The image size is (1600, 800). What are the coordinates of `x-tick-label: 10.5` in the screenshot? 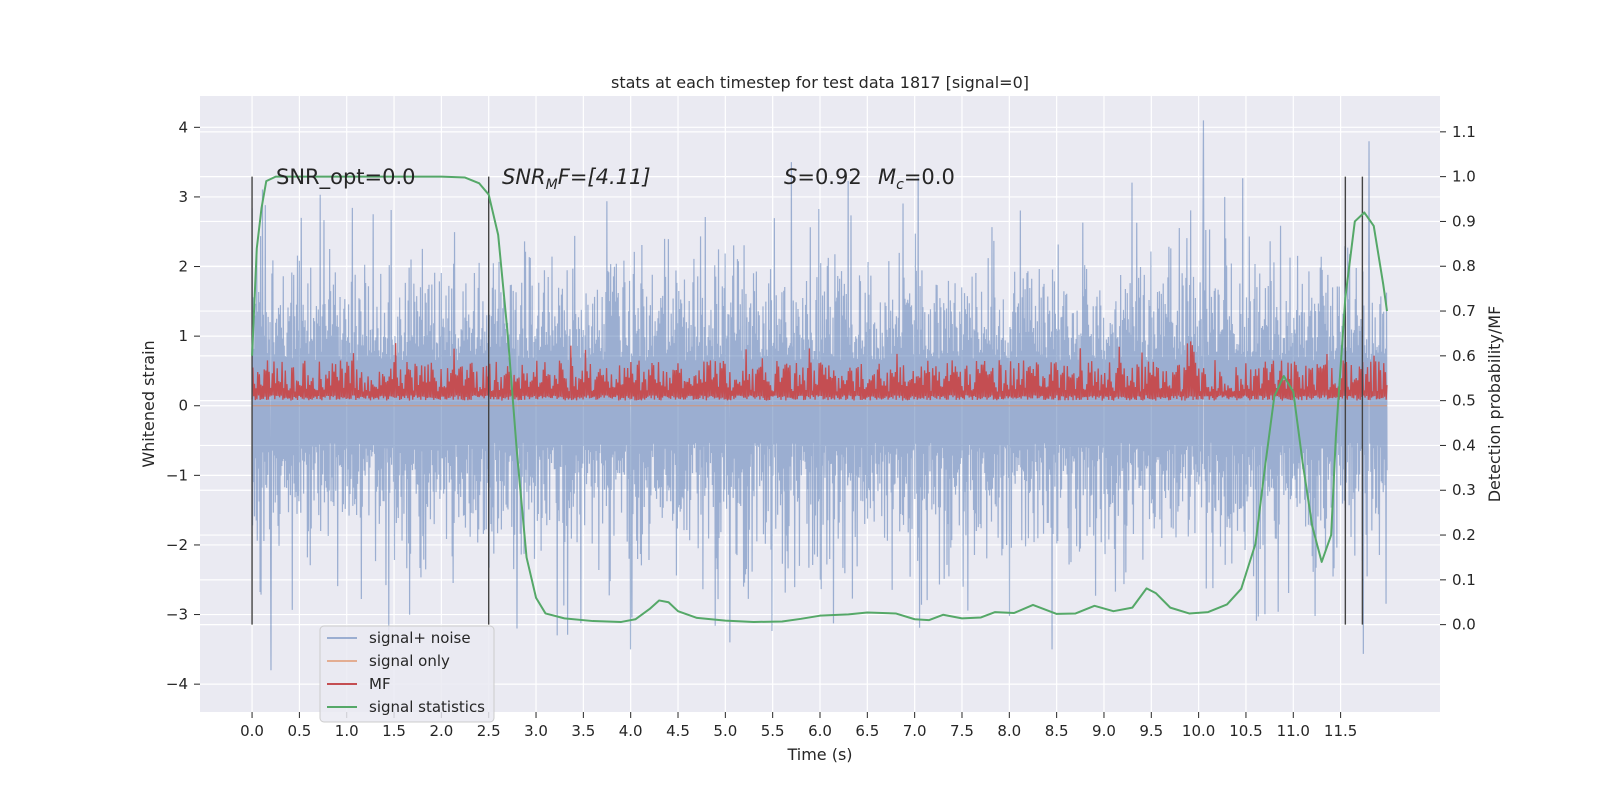 It's located at (1245, 731).